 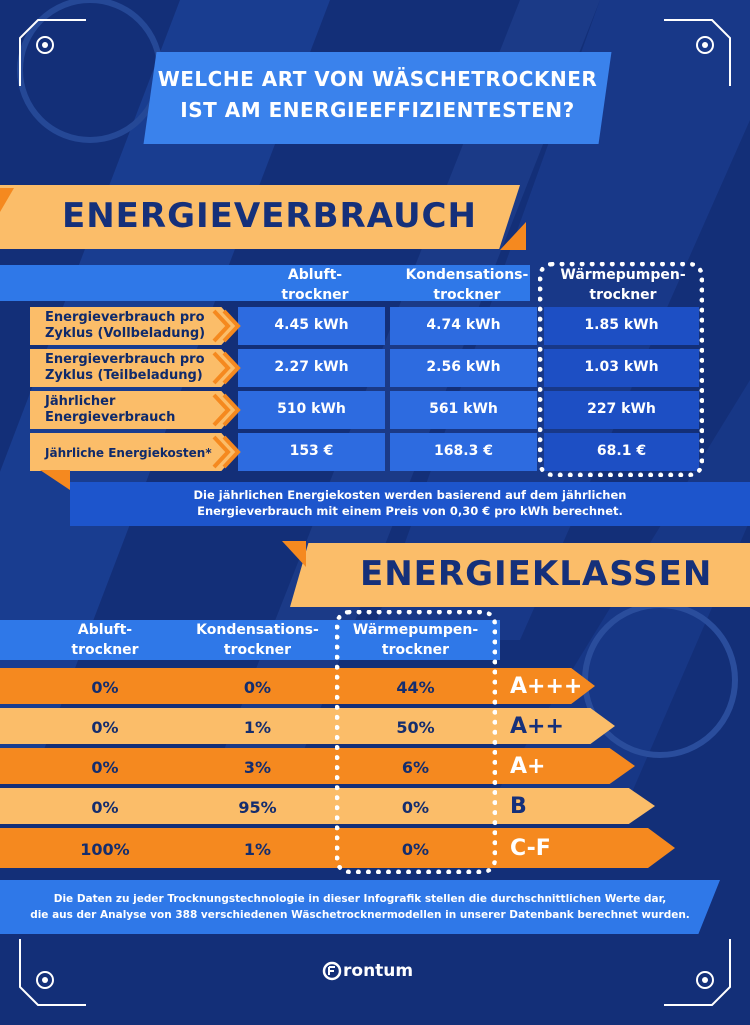 What do you see at coordinates (467, 285) in the screenshot?
I see `energy-col-header-2: Kondensations- trockner` at bounding box center [467, 285].